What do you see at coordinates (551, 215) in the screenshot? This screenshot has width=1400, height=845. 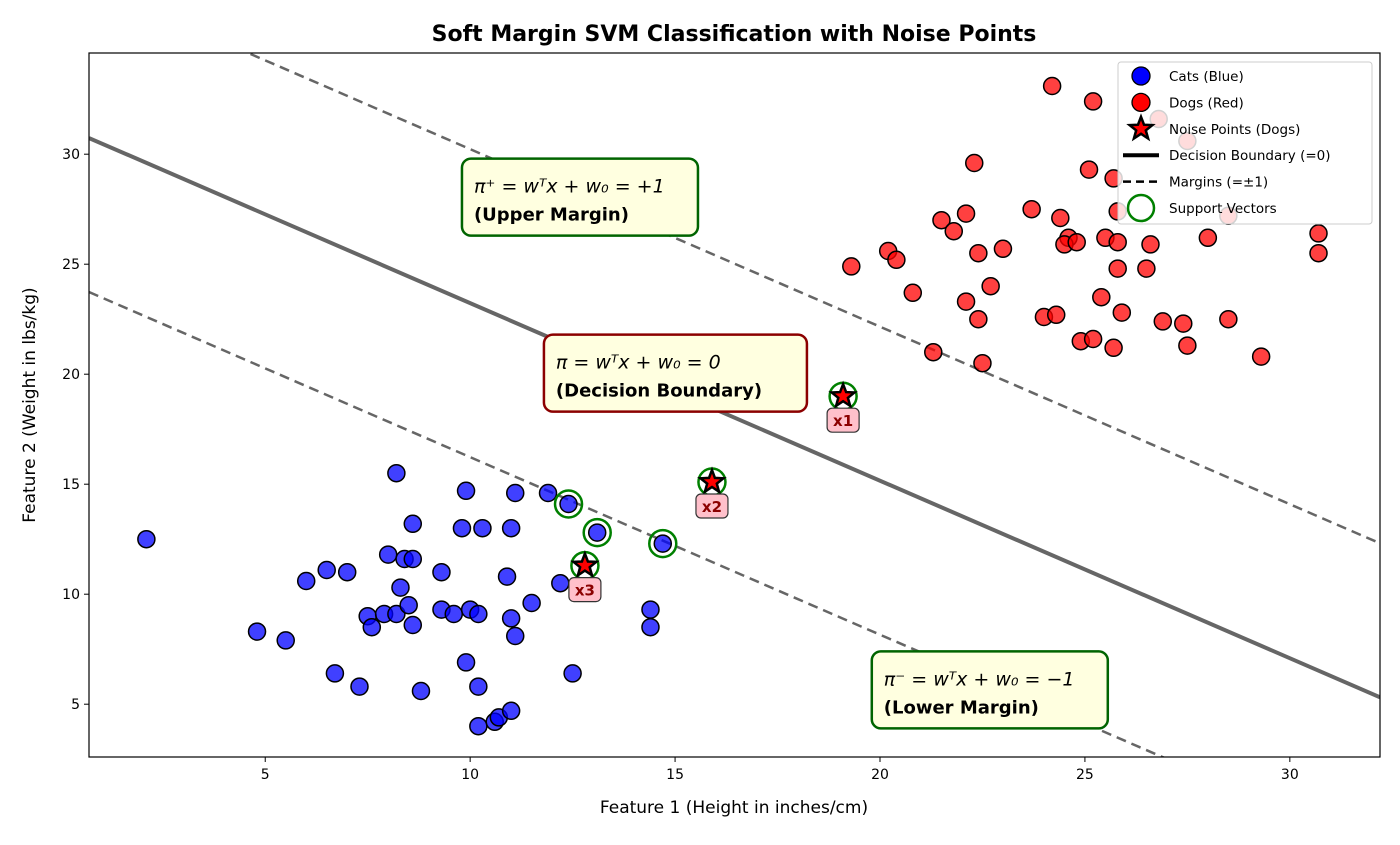 I see `annotation-label: (Upper Margin)` at bounding box center [551, 215].